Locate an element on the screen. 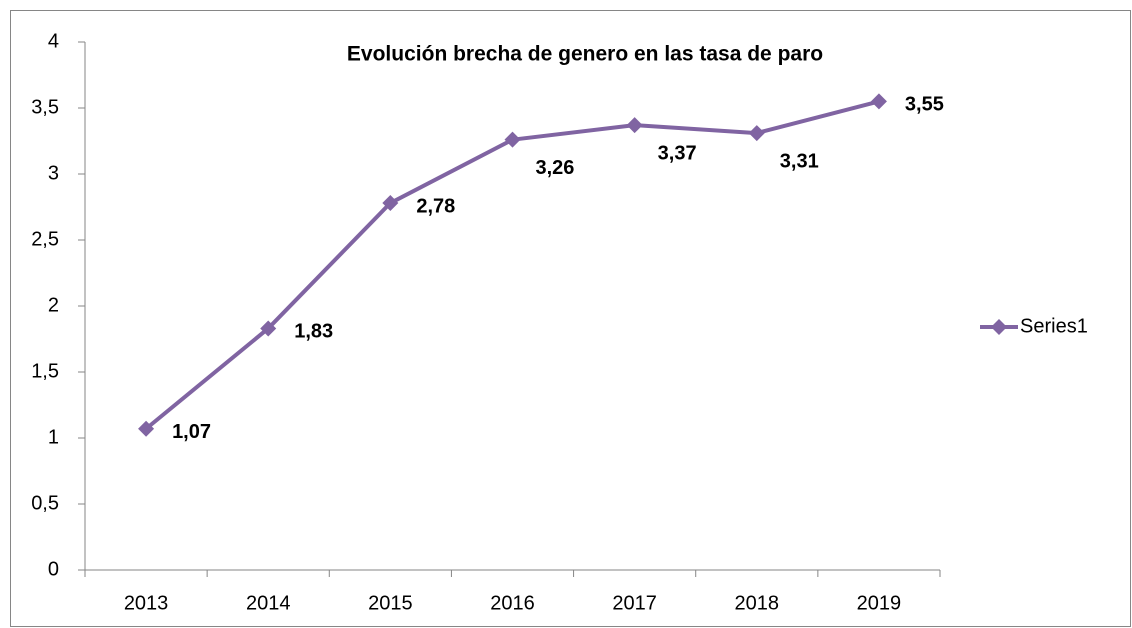 The image size is (1132, 628). x-tick-label: 2017 is located at coordinates (634, 603).